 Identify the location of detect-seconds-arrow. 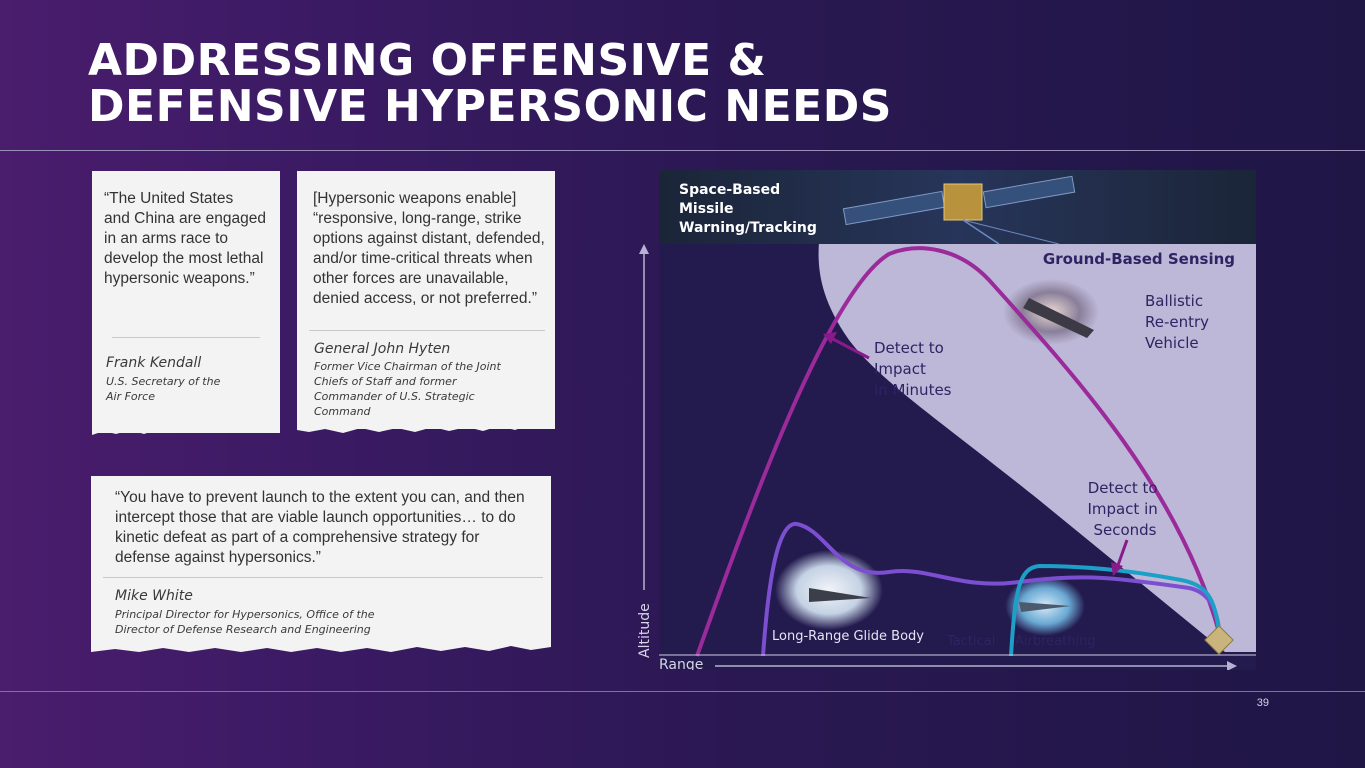
(1122, 554).